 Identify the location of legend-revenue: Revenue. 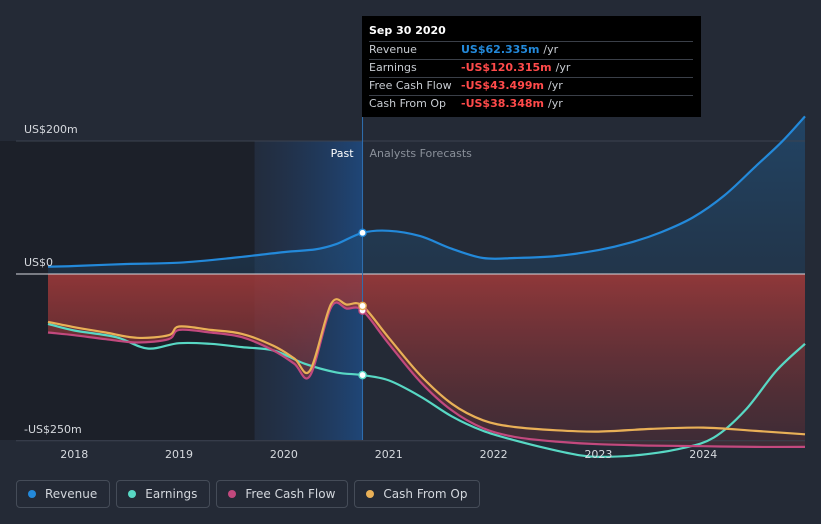
(63, 494).